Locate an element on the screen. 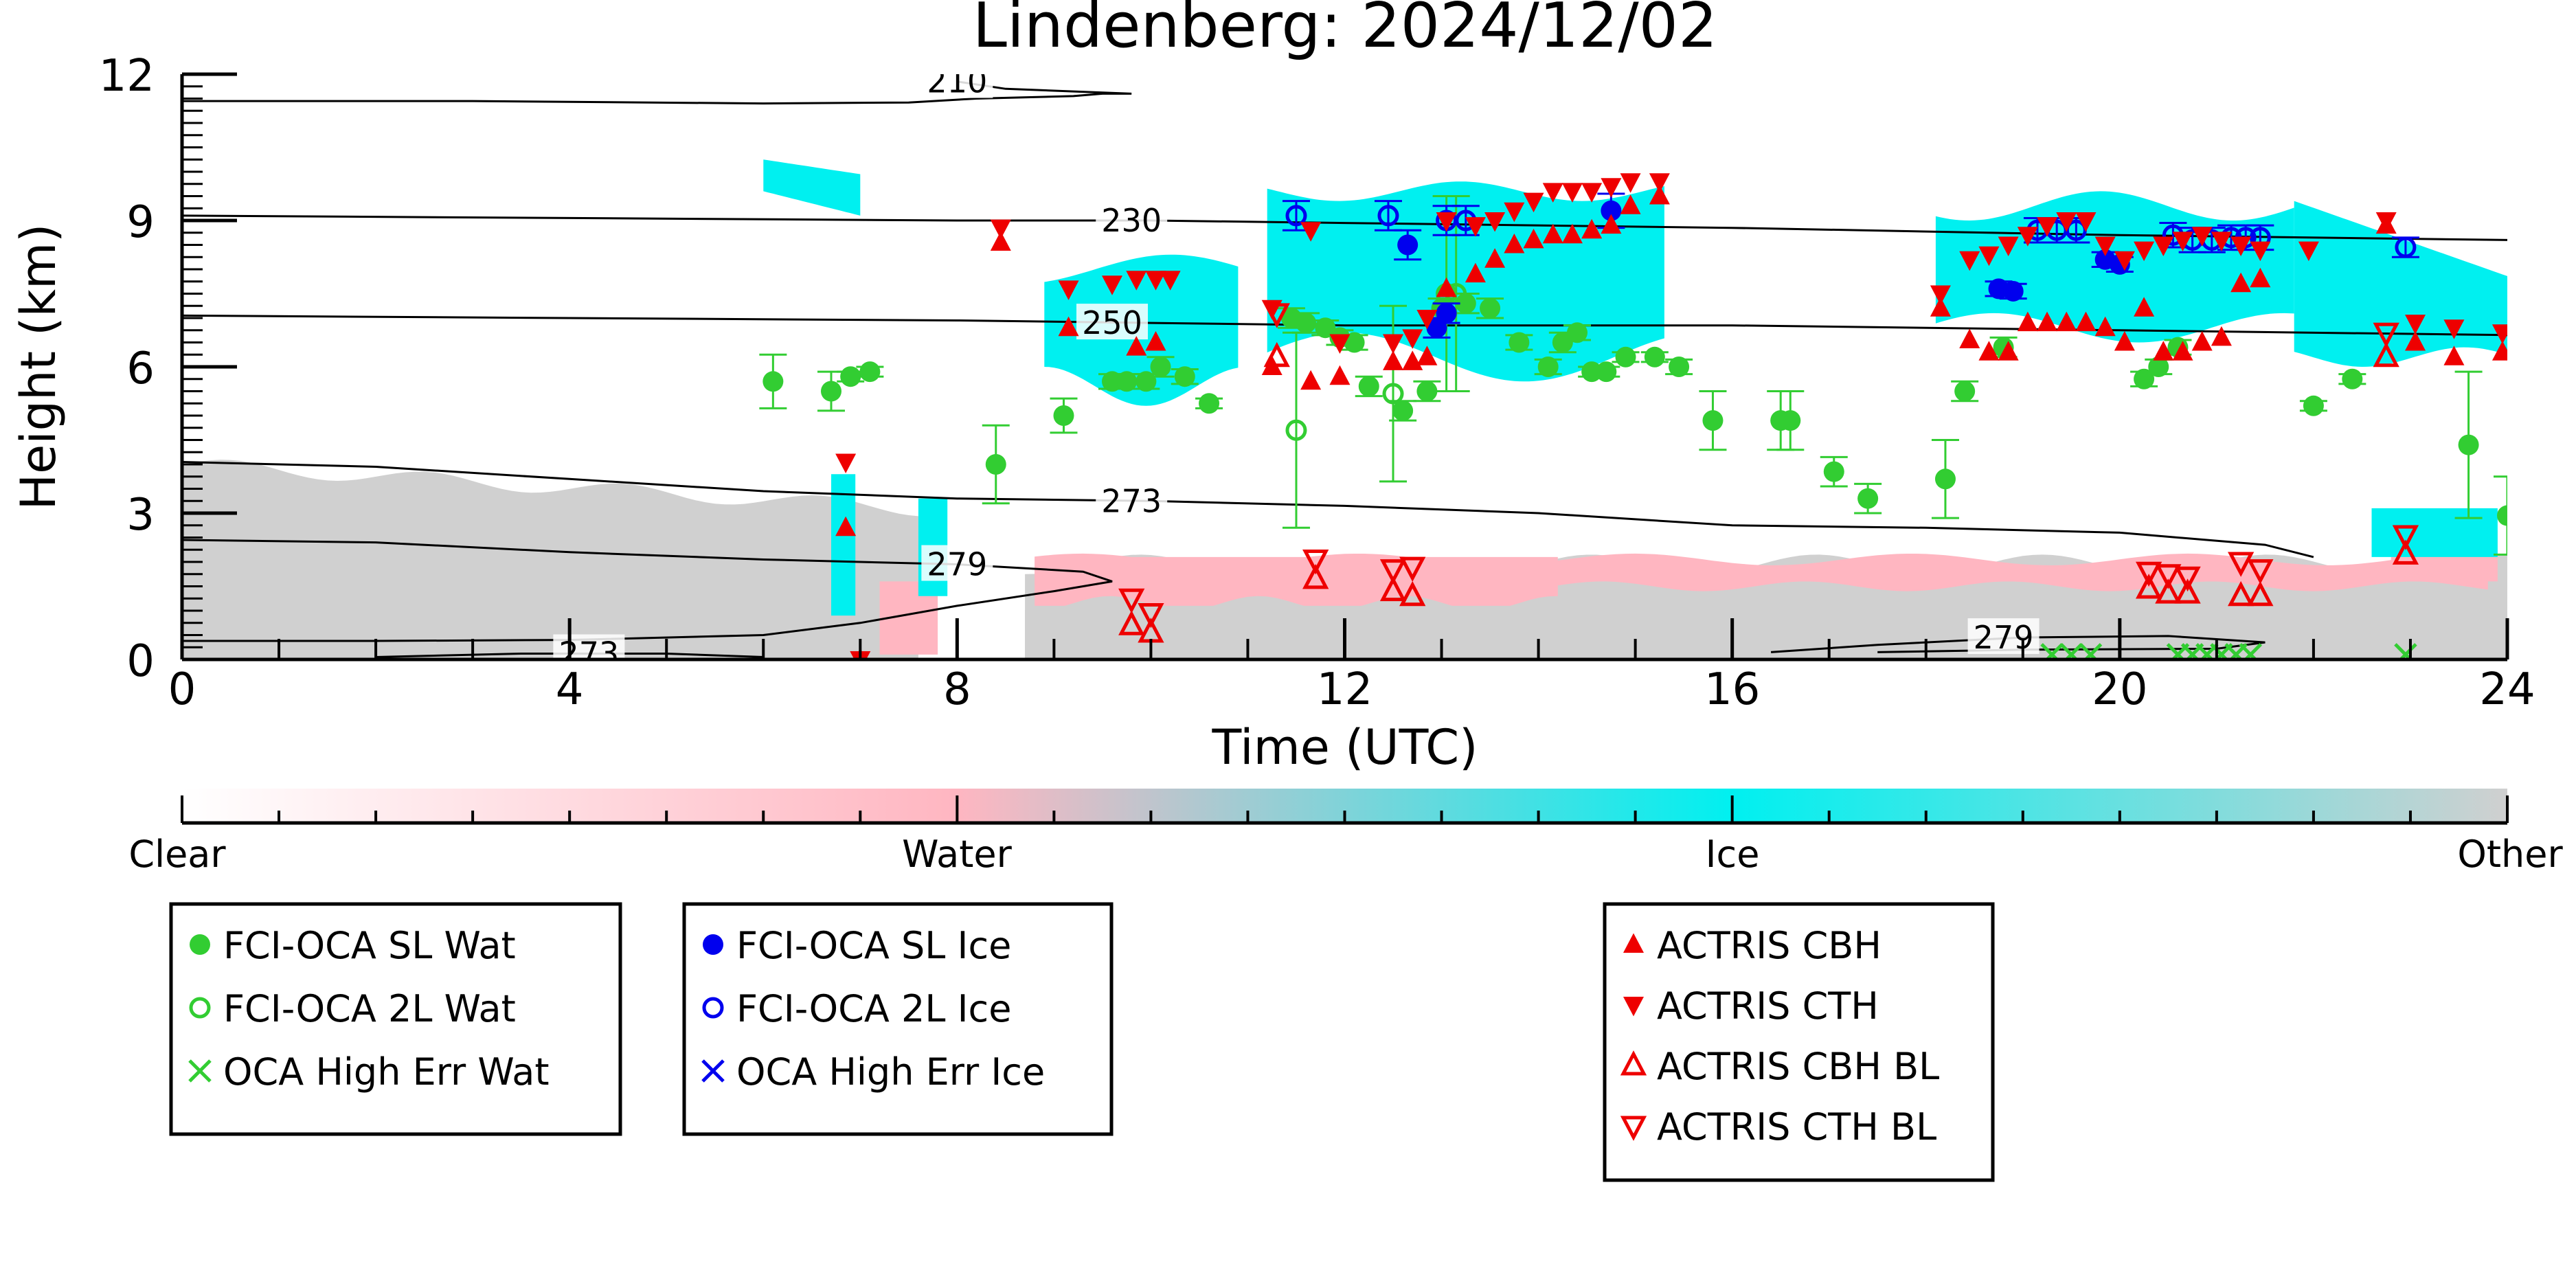  colorbar-label-clear: Clear is located at coordinates (177, 854).